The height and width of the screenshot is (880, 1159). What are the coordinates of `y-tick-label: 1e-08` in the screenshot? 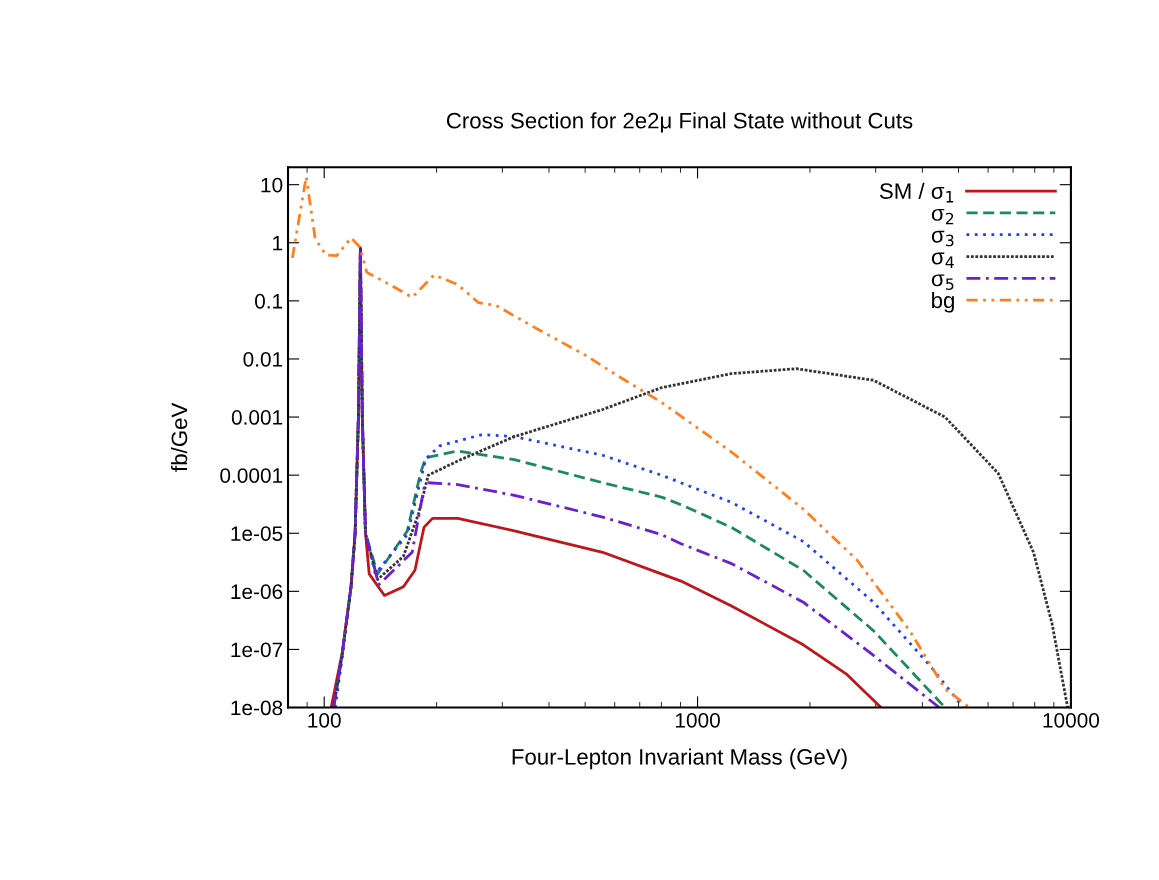 It's located at (257, 708).